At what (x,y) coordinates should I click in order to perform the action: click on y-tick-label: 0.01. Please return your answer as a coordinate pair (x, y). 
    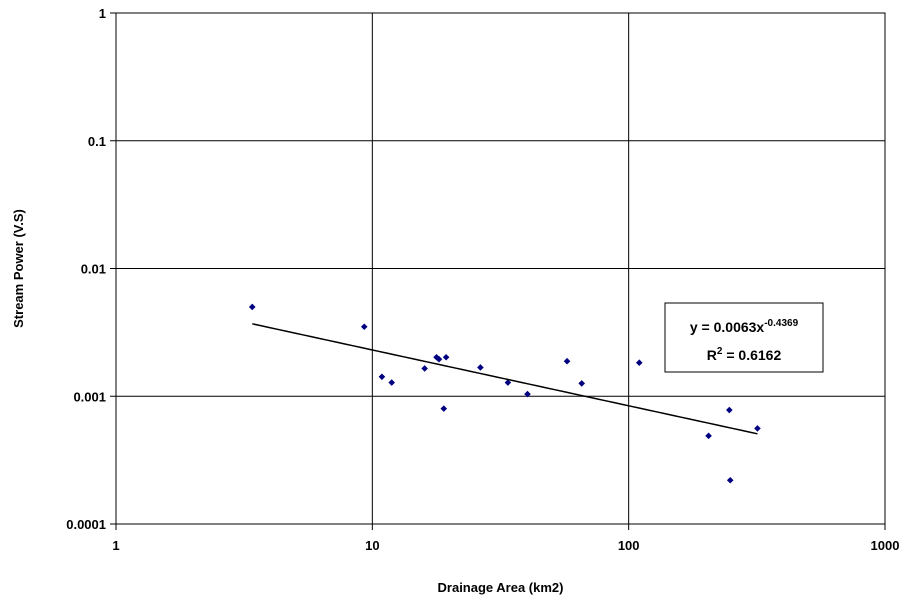
    Looking at the image, I should click on (93, 269).